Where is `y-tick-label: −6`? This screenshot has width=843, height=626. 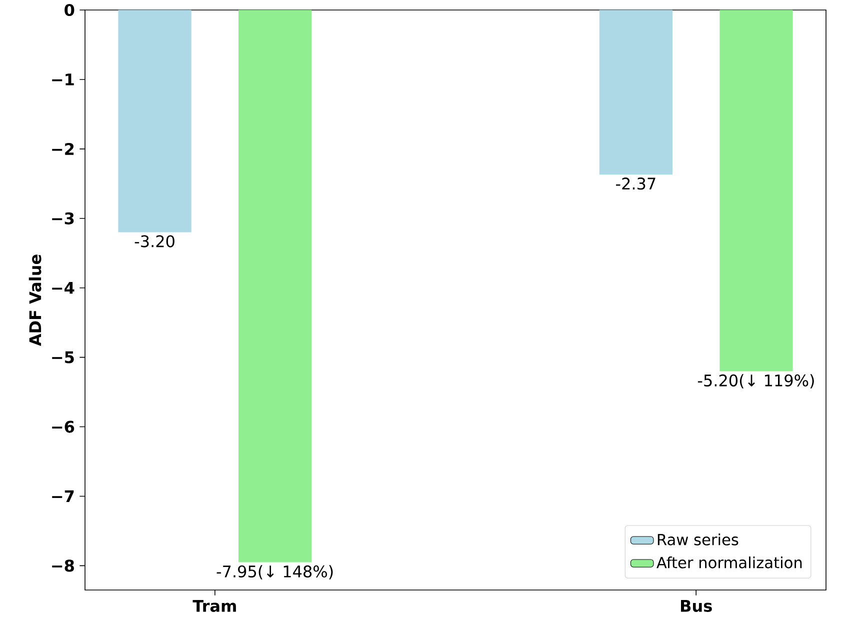 y-tick-label: −6 is located at coordinates (63, 426).